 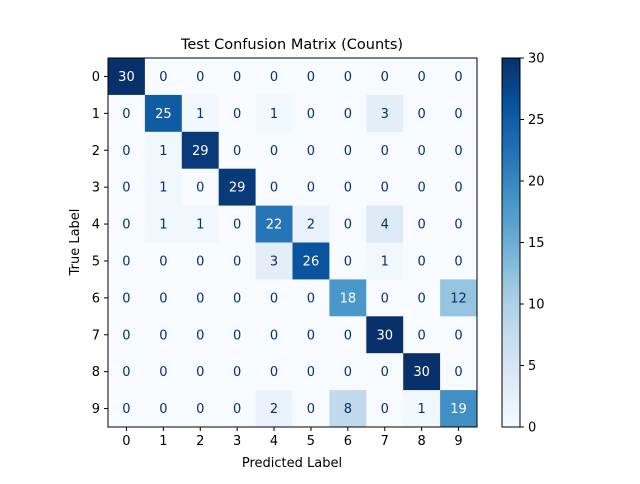 I want to click on colorbar-tick-label: 0, so click(x=532, y=428).